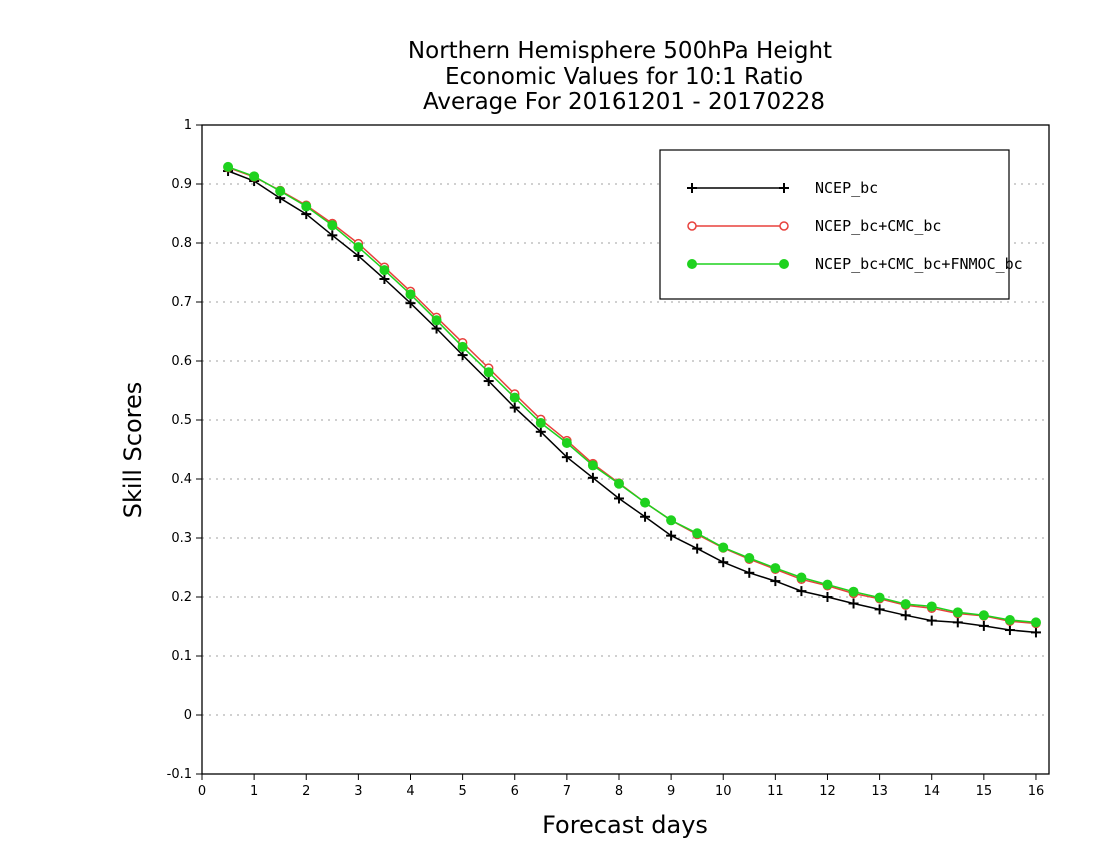  I want to click on x-tick-label: 16, so click(1036, 791).